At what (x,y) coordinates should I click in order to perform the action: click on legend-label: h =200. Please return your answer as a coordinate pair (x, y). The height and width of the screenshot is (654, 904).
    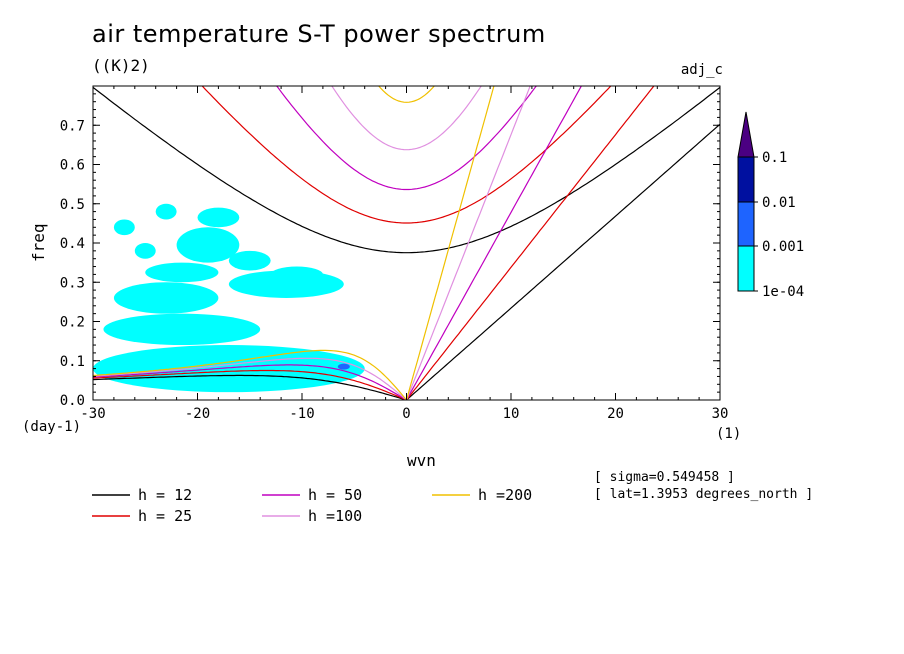
    Looking at the image, I should click on (505, 495).